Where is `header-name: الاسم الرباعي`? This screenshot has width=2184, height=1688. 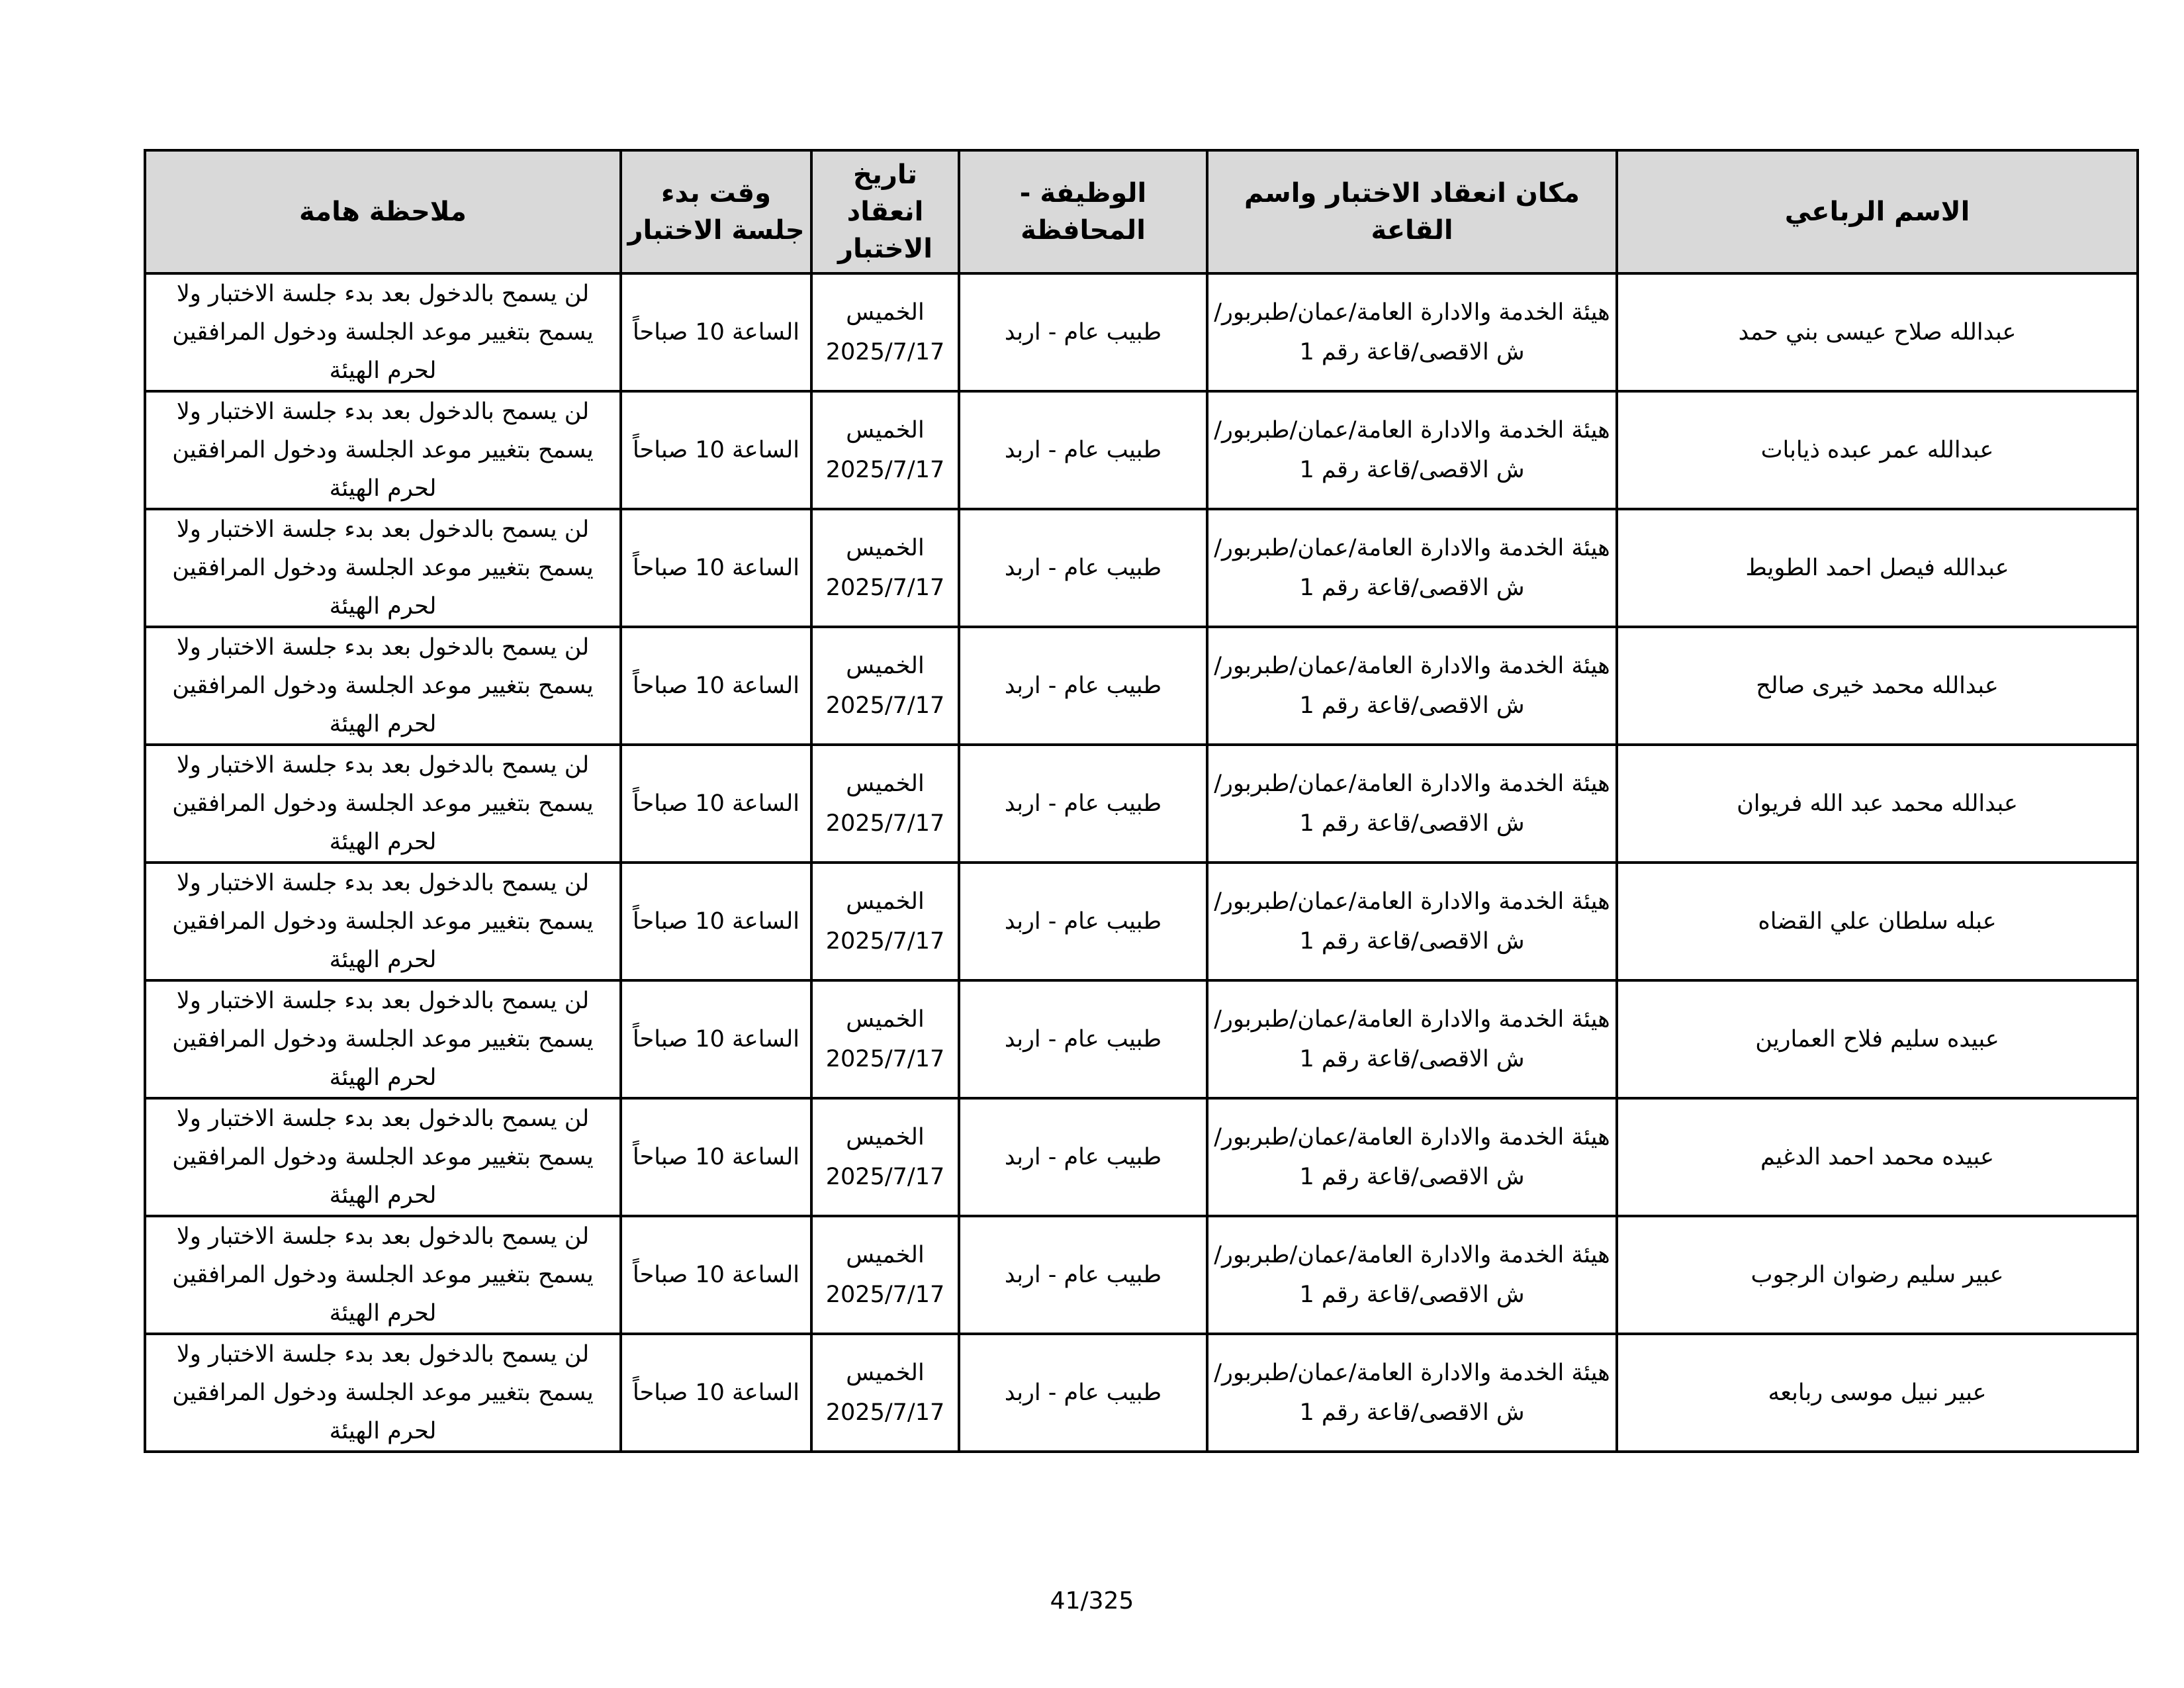
header-name: الاسم الرباعي is located at coordinates (1877, 212).